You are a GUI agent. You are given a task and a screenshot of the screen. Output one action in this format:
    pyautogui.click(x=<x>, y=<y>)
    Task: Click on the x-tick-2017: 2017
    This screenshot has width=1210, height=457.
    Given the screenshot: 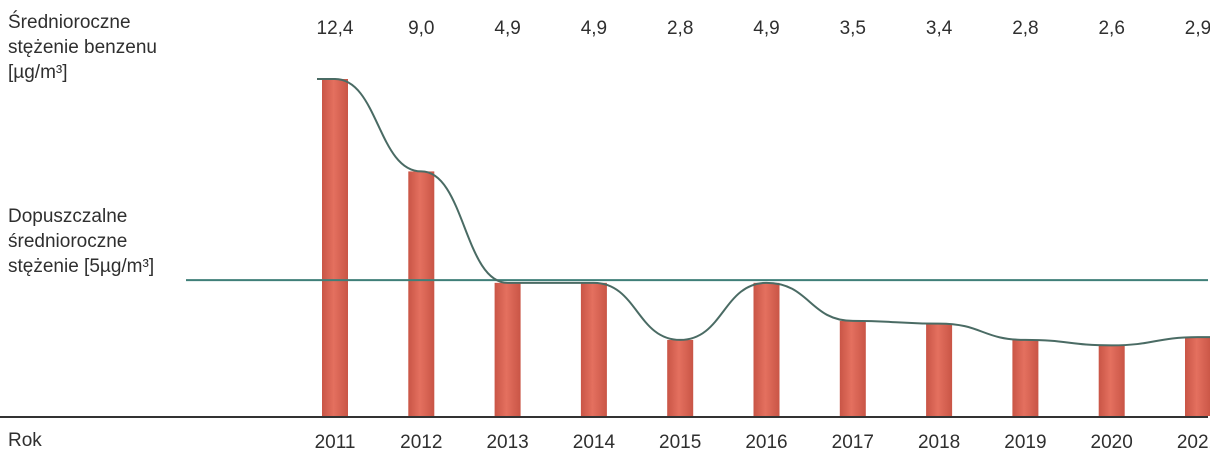 What is the action you would take?
    pyautogui.click(x=853, y=442)
    